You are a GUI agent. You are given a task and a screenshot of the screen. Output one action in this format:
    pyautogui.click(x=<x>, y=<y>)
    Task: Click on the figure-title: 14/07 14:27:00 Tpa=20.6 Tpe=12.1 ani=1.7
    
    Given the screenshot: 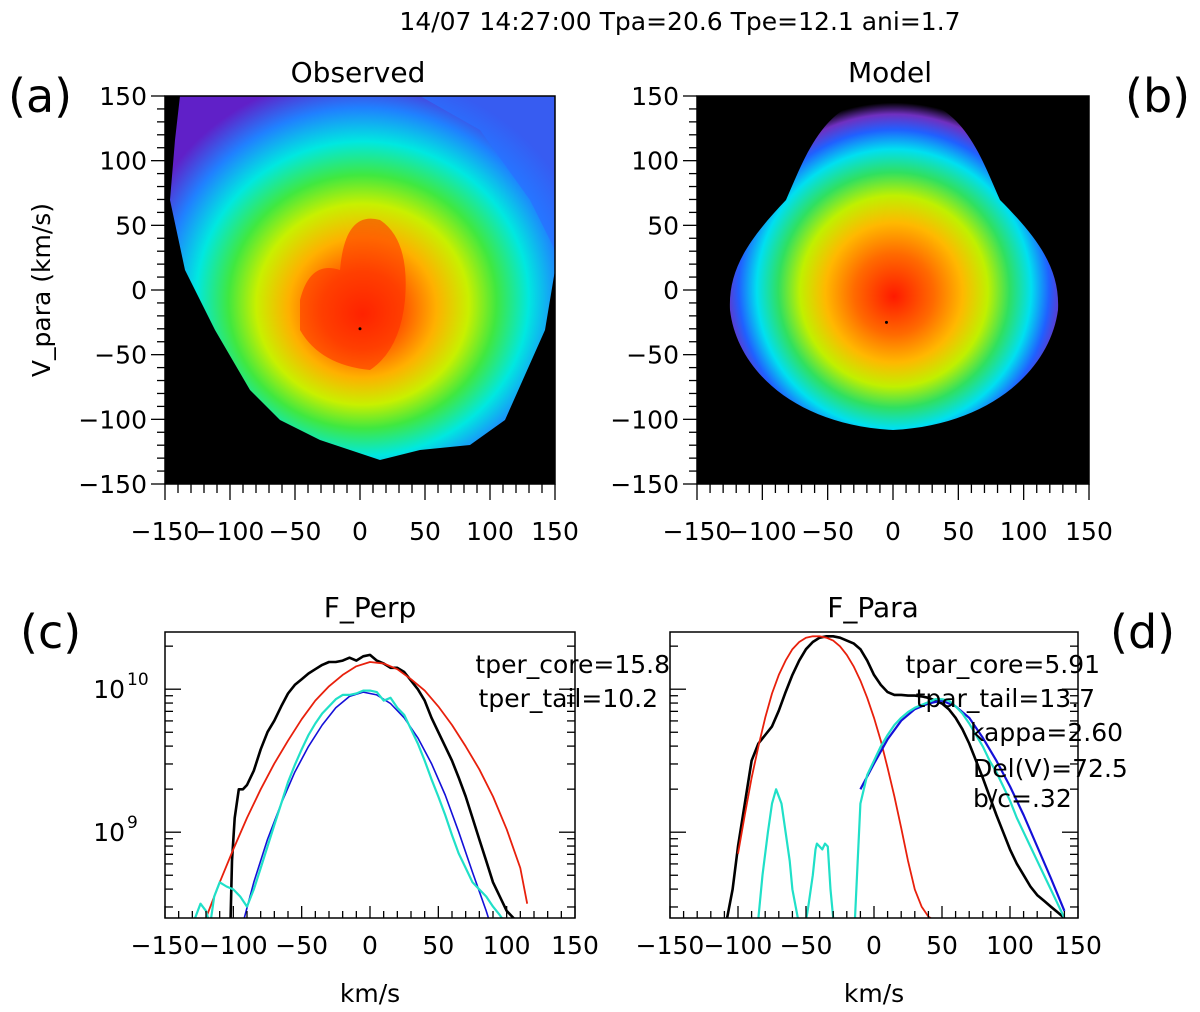 What is the action you would take?
    pyautogui.click(x=679, y=21)
    